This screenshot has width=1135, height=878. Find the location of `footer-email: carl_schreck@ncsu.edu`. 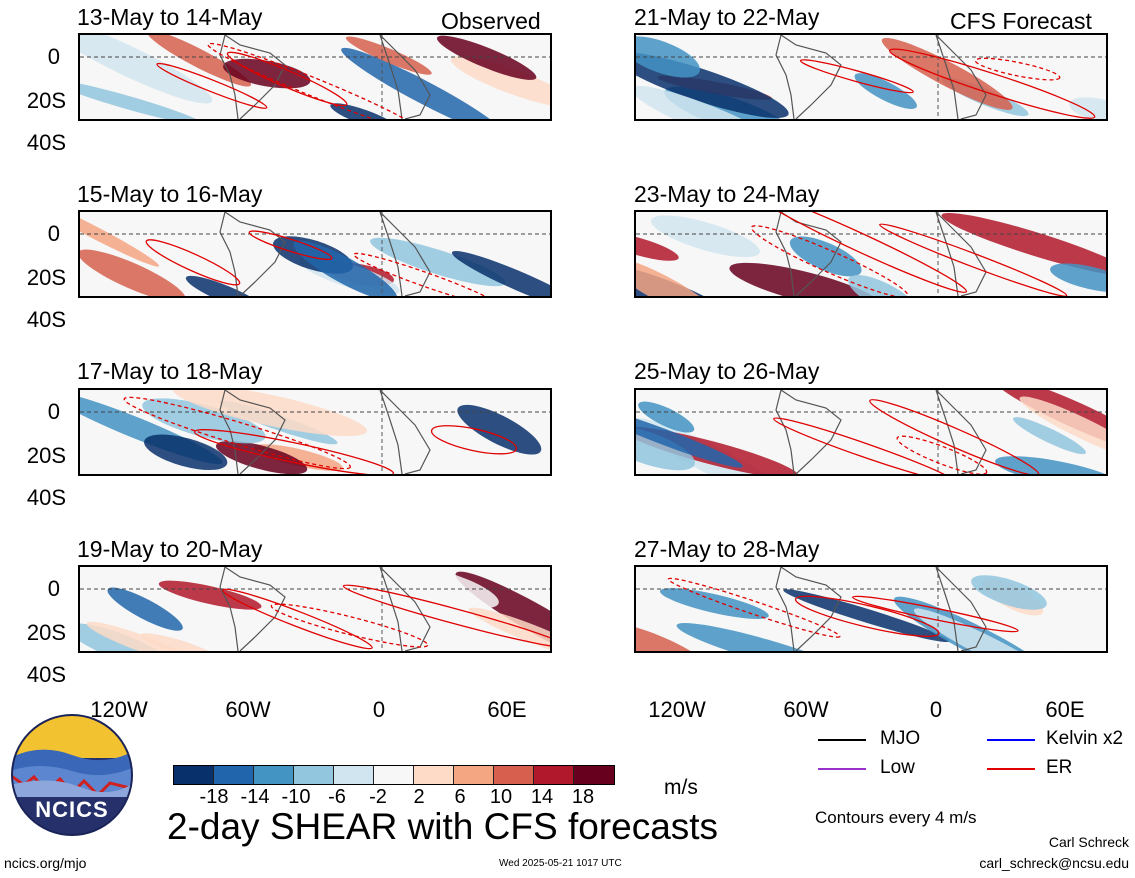

footer-email: carl_schreck@ncsu.edu is located at coordinates (1054, 863).